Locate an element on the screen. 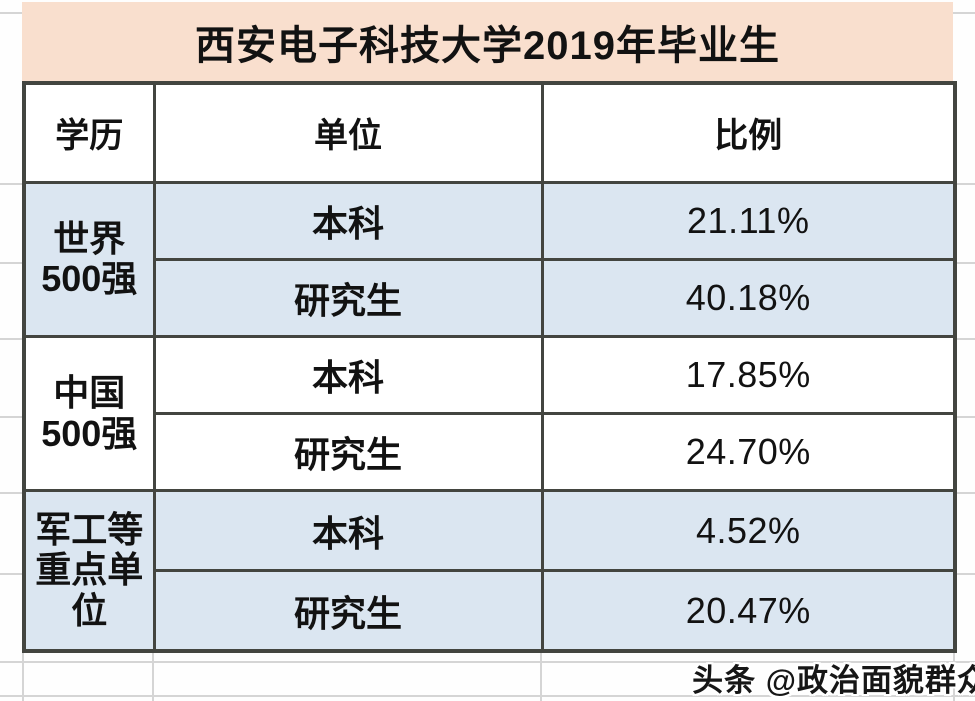 The height and width of the screenshot is (701, 975). header-degree: 学历 is located at coordinates (89, 132).